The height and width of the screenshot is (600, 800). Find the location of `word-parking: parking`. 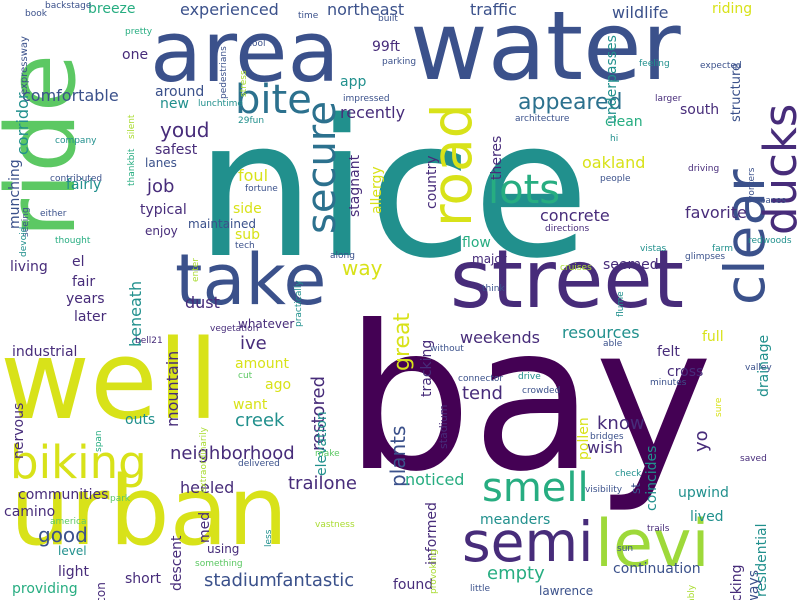

word-parking: parking is located at coordinates (399, 62).